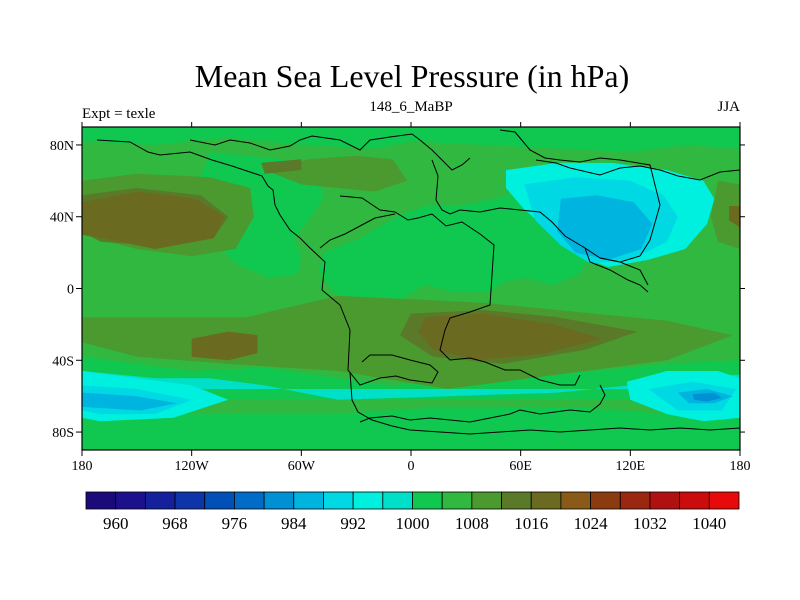 The width and height of the screenshot is (800, 600). I want to click on x-tick-label: 120W, so click(192, 466).